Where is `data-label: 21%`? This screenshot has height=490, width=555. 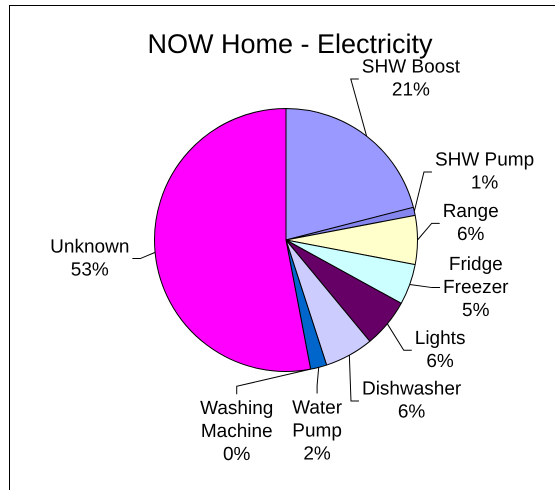
data-label: 21% is located at coordinates (411, 90).